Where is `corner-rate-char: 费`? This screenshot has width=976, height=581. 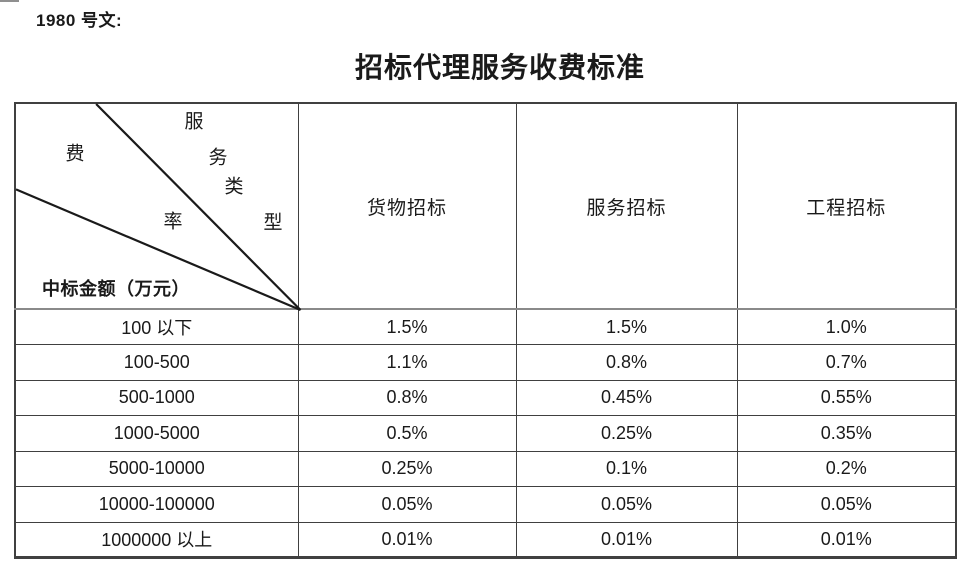 corner-rate-char: 费 is located at coordinates (75, 154).